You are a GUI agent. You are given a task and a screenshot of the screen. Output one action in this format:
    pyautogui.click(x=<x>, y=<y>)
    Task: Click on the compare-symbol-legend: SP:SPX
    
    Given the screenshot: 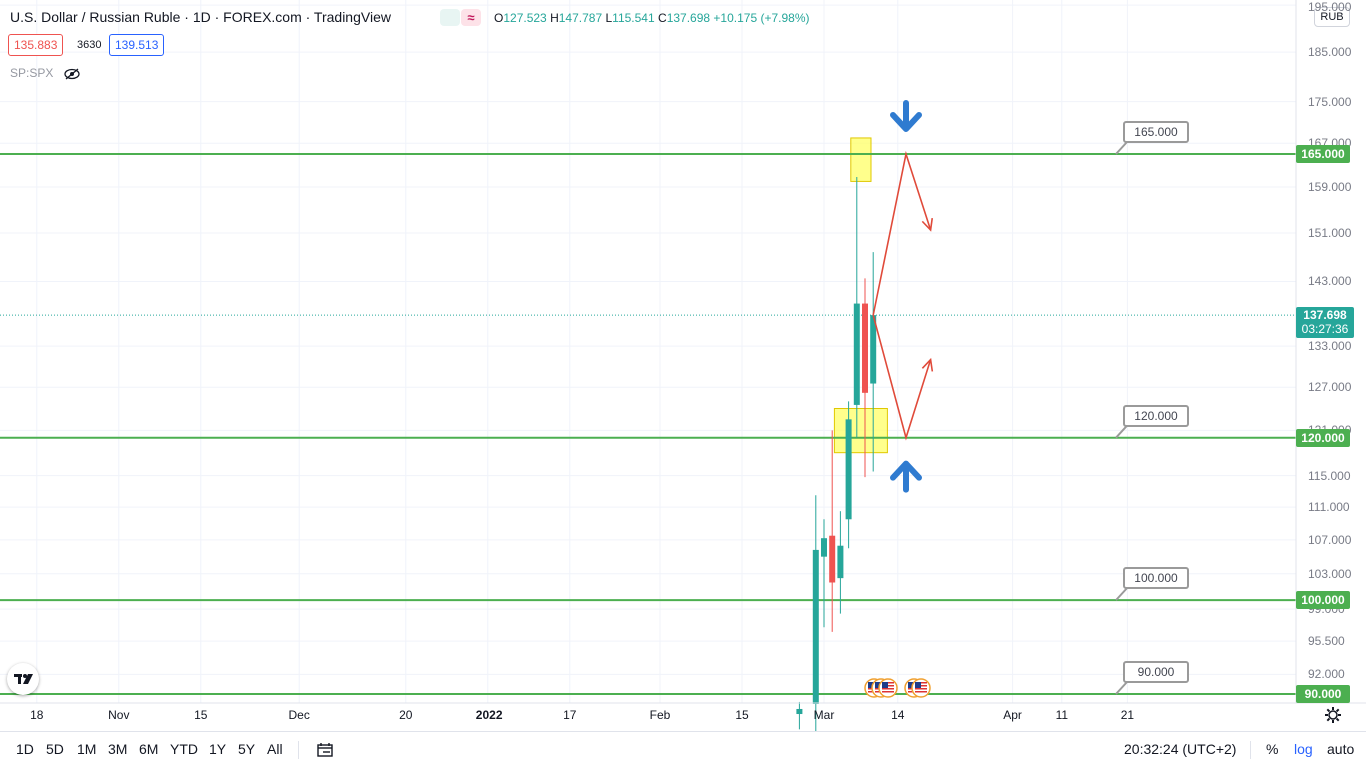 What is the action you would take?
    pyautogui.click(x=45, y=73)
    